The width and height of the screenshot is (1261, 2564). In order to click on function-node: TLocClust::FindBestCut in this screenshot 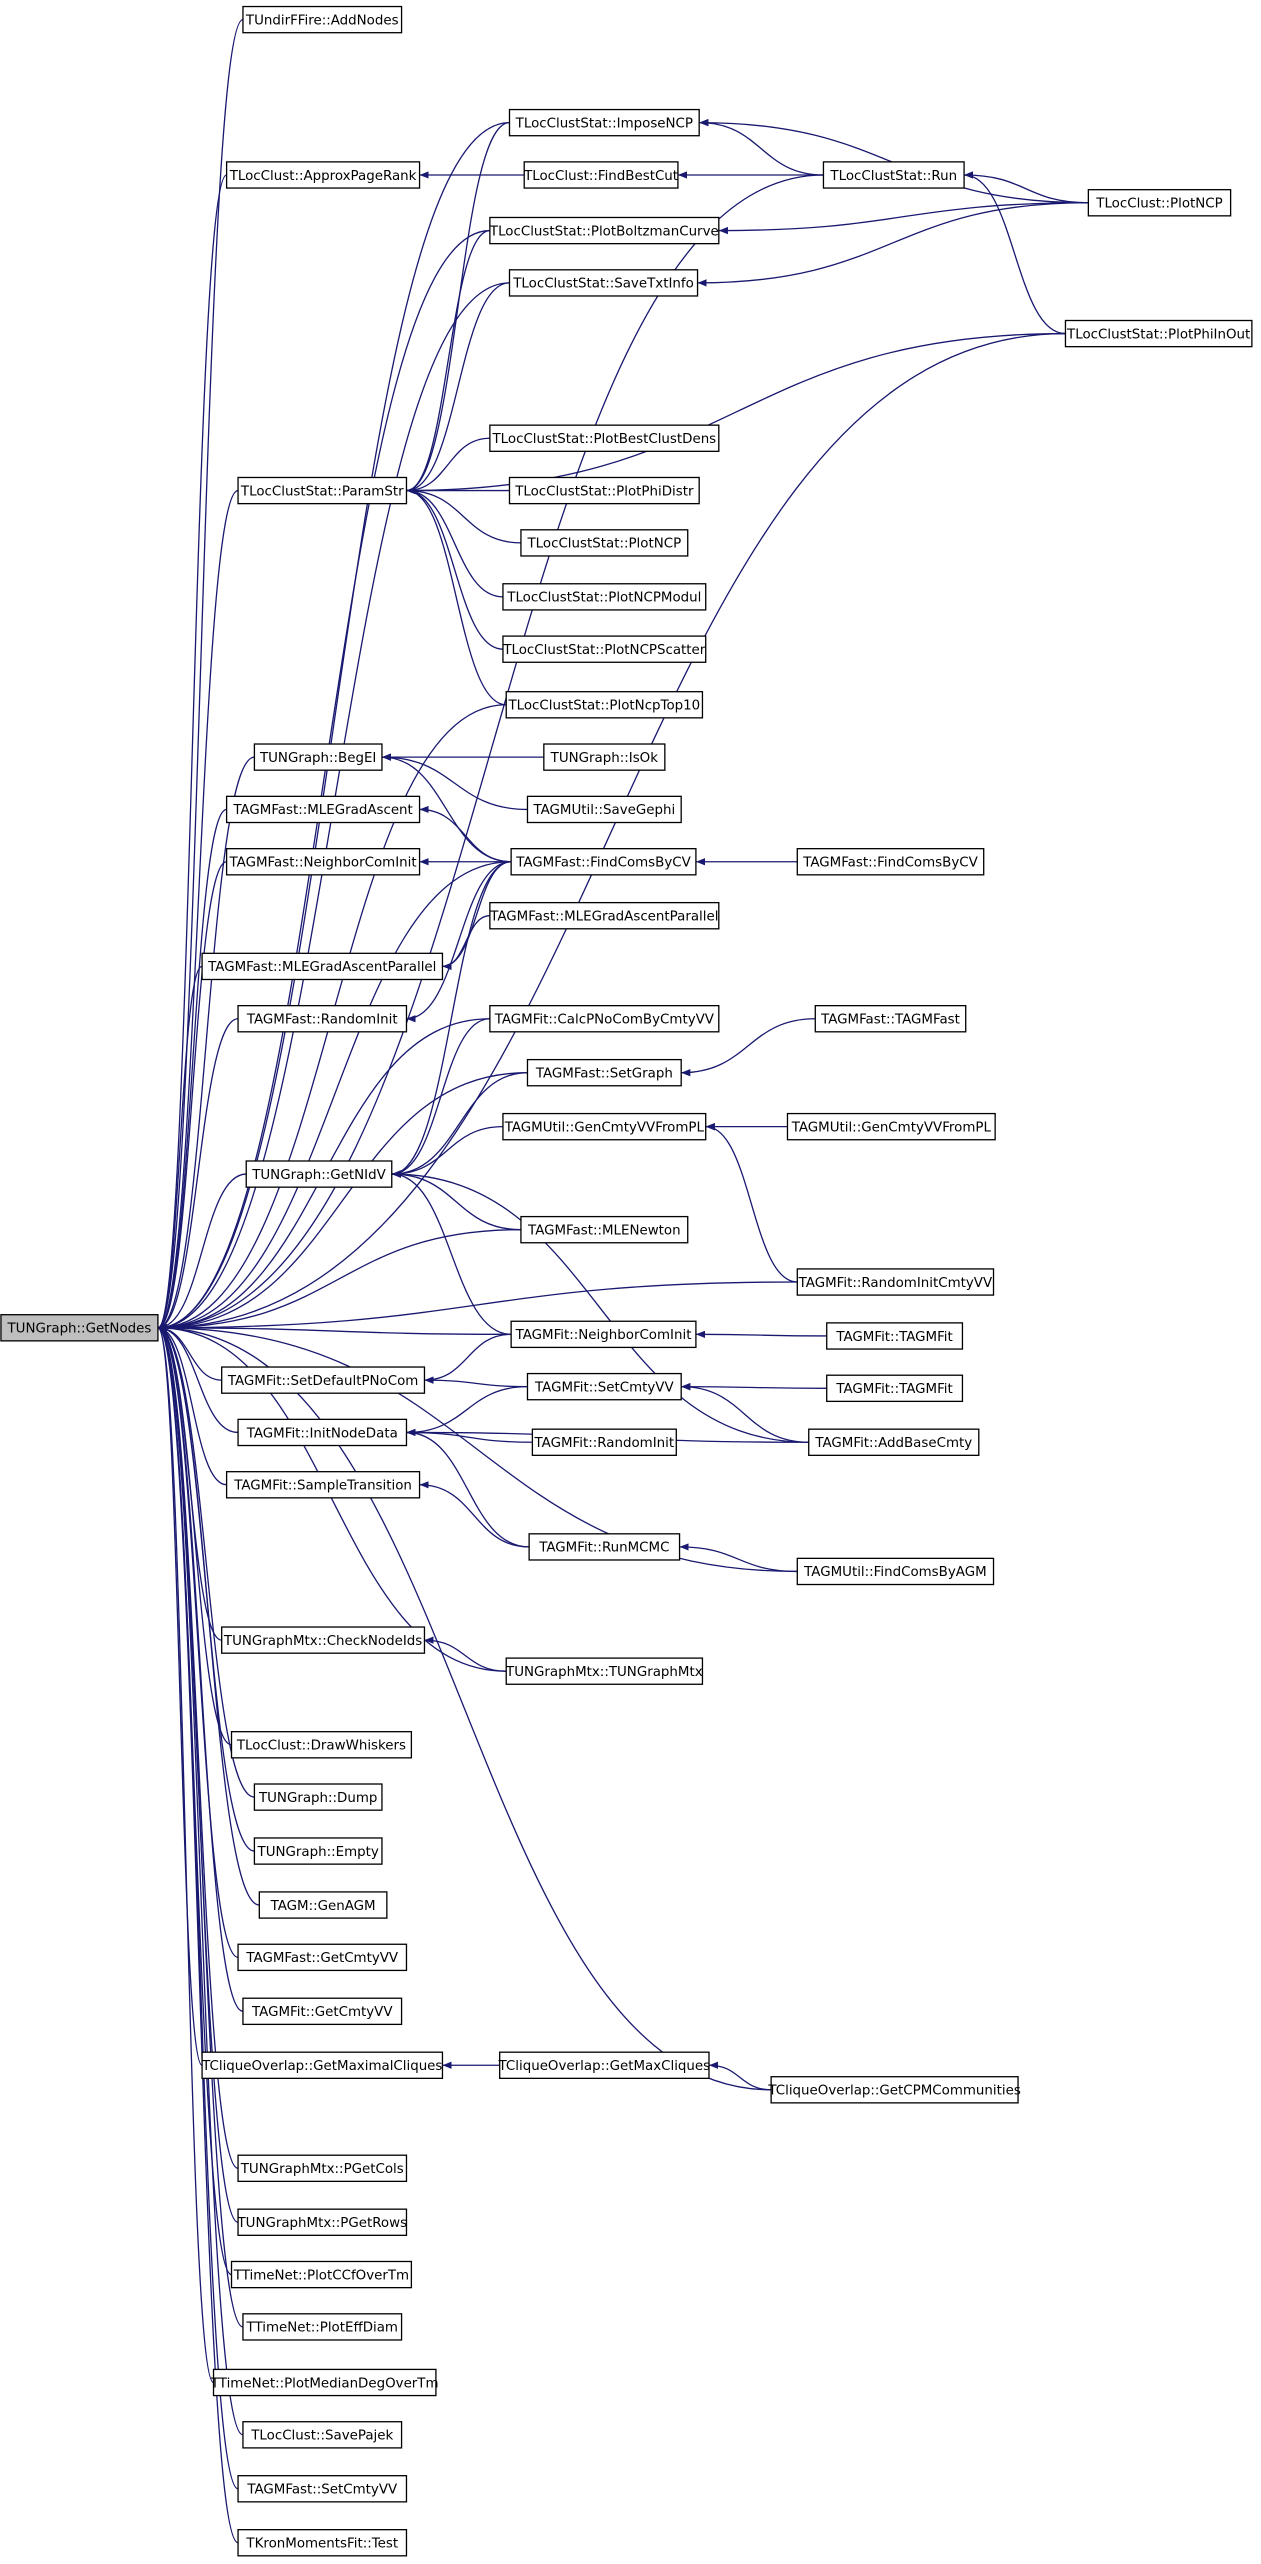, I will do `click(601, 175)`.